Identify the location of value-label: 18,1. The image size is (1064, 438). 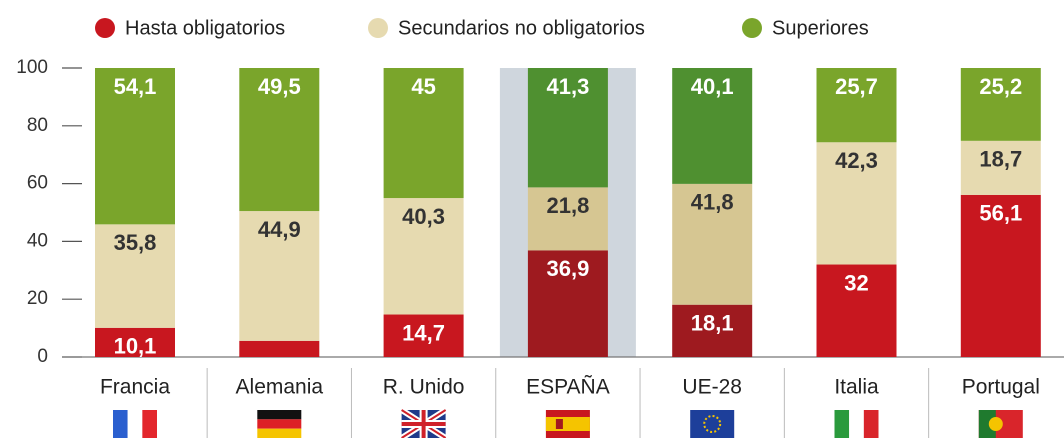
(712, 323).